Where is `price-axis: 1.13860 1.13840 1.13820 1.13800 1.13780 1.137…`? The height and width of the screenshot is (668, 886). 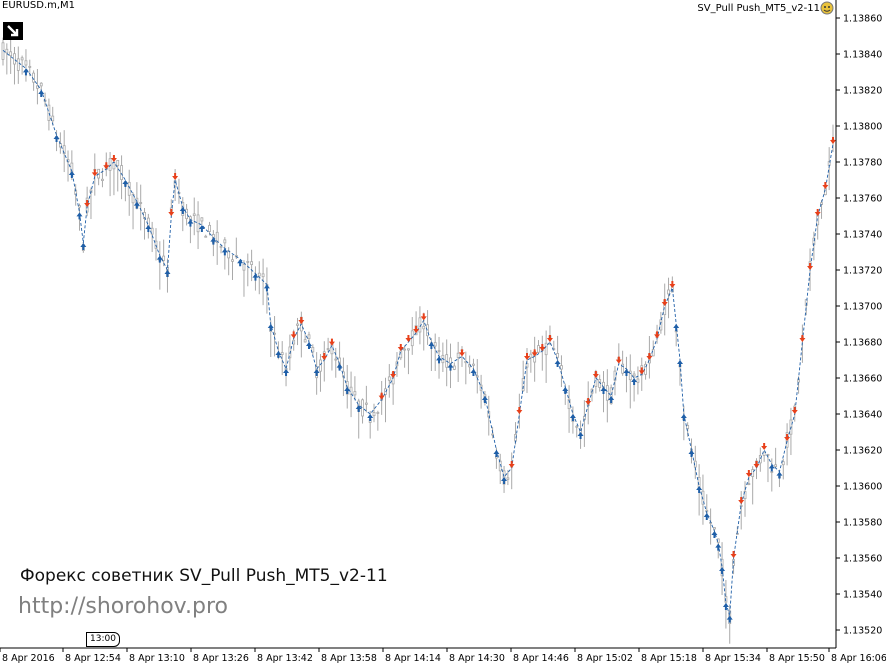 price-axis: 1.13860 1.13840 1.13820 1.13800 1.13780 1.137… is located at coordinates (858, 324).